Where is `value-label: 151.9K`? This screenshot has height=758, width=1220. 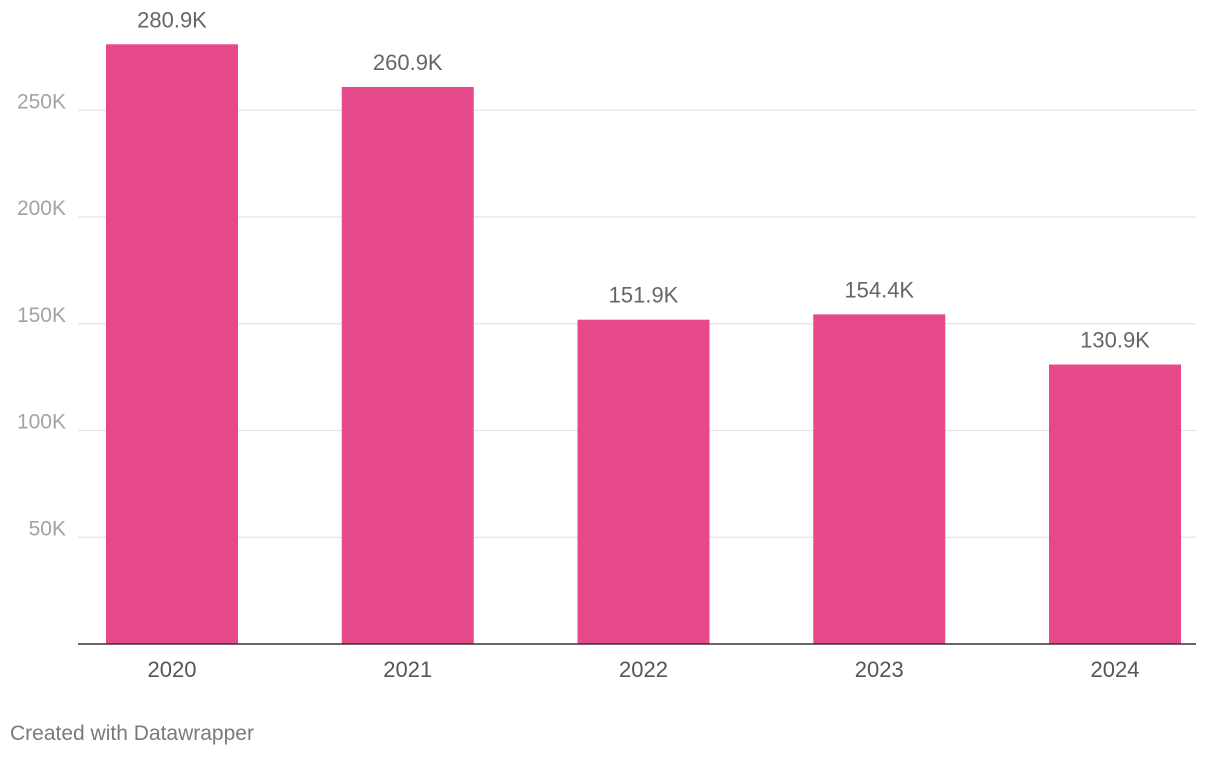 value-label: 151.9K is located at coordinates (644, 295).